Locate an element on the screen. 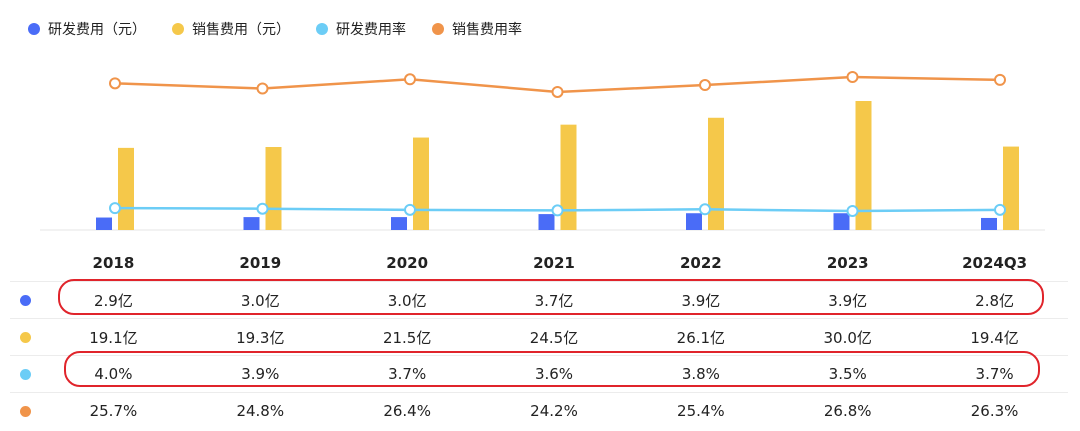 The image size is (1080, 431). table-cell: 2.8亿 is located at coordinates (995, 300).